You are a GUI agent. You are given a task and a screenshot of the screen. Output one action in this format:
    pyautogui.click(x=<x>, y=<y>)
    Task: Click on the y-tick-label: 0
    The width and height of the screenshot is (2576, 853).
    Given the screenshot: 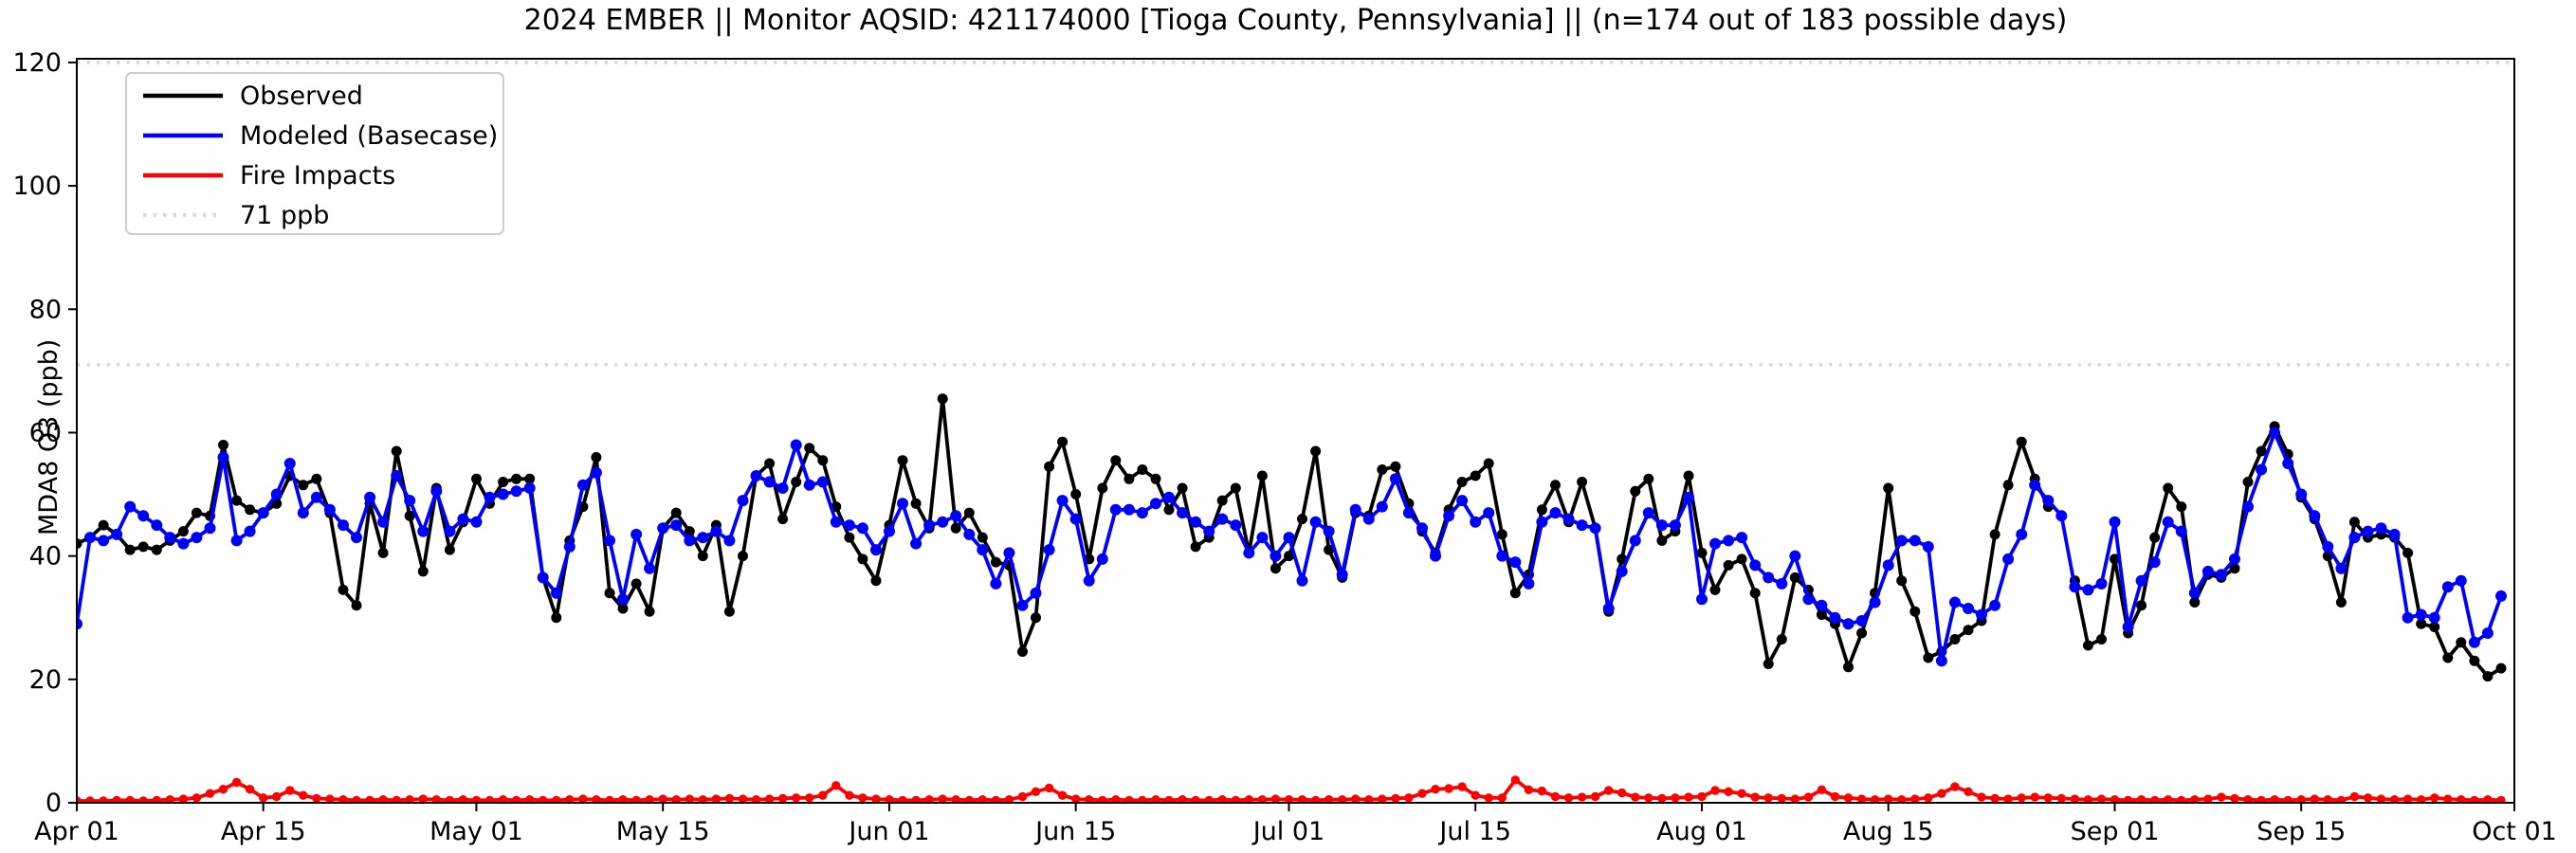 What is the action you would take?
    pyautogui.click(x=54, y=803)
    